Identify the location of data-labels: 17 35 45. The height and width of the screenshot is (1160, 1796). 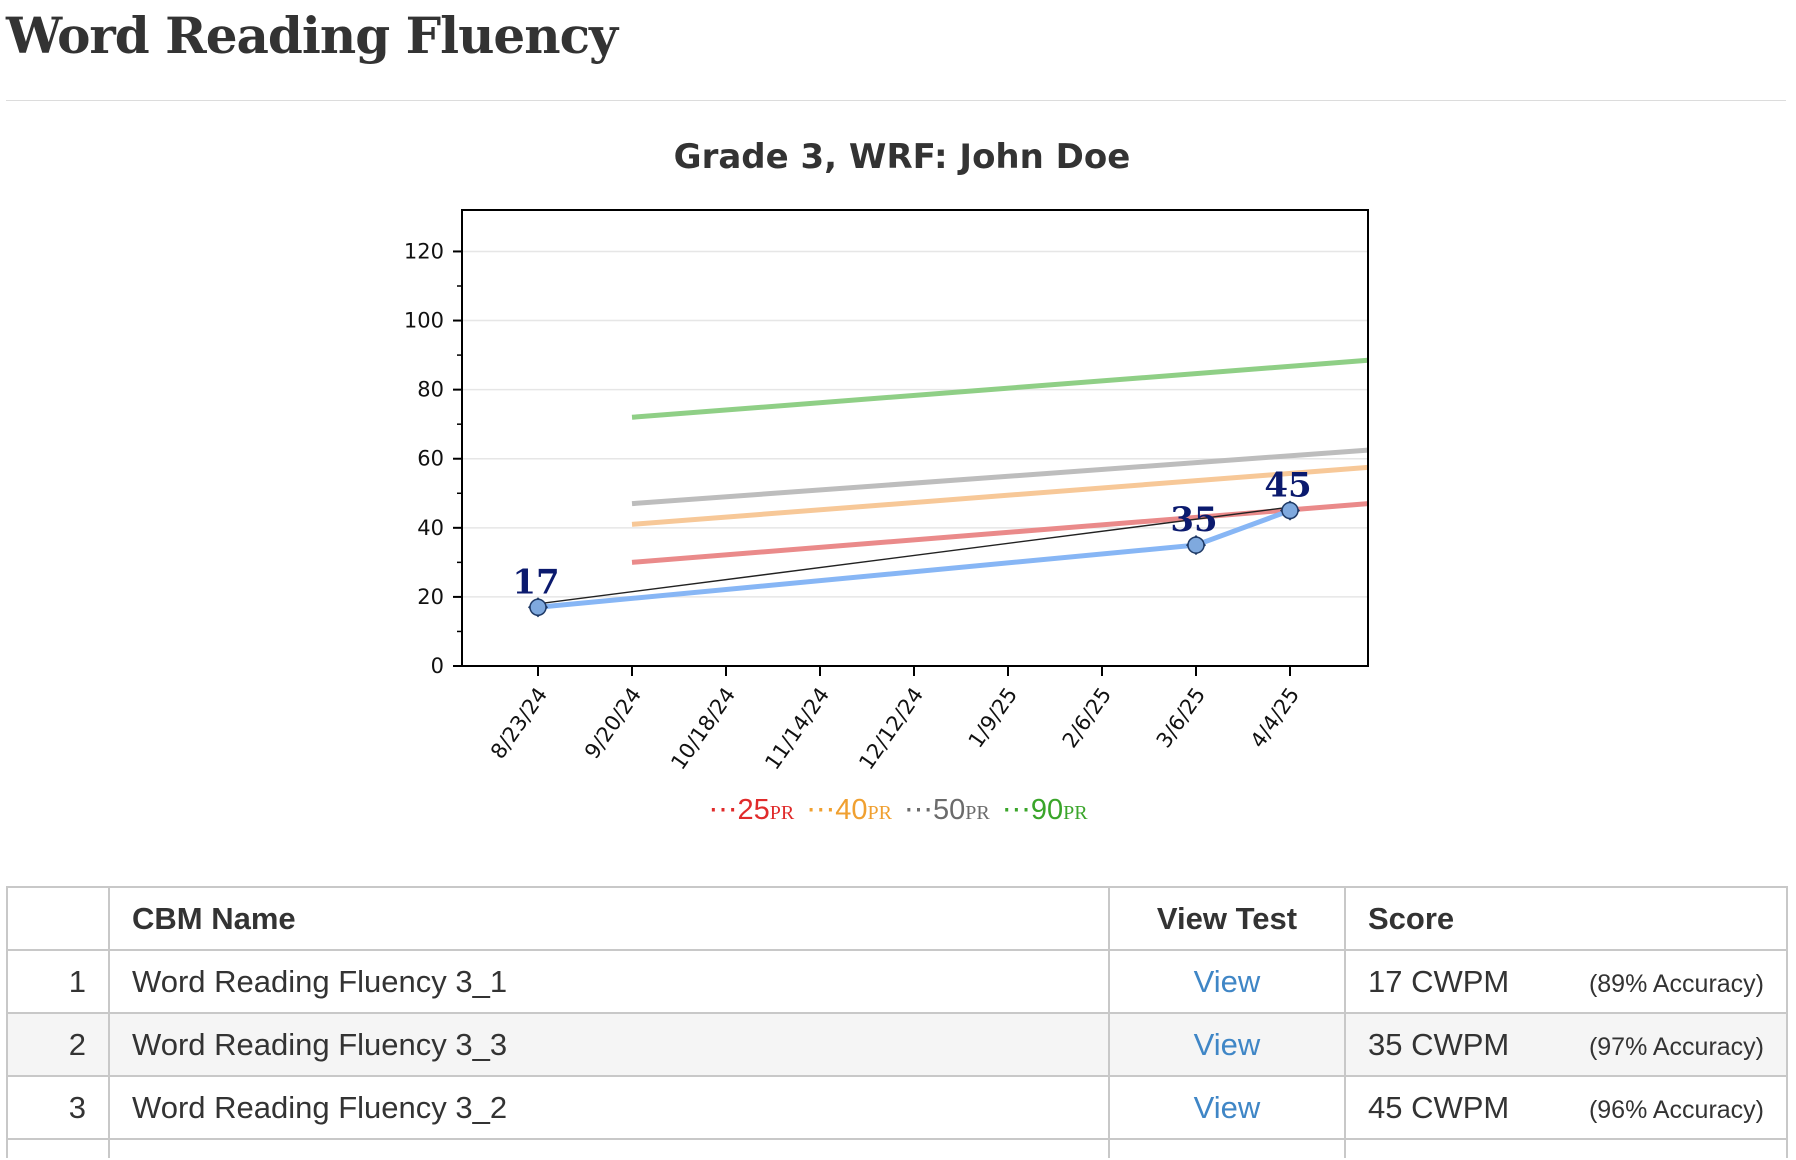
(911, 534).